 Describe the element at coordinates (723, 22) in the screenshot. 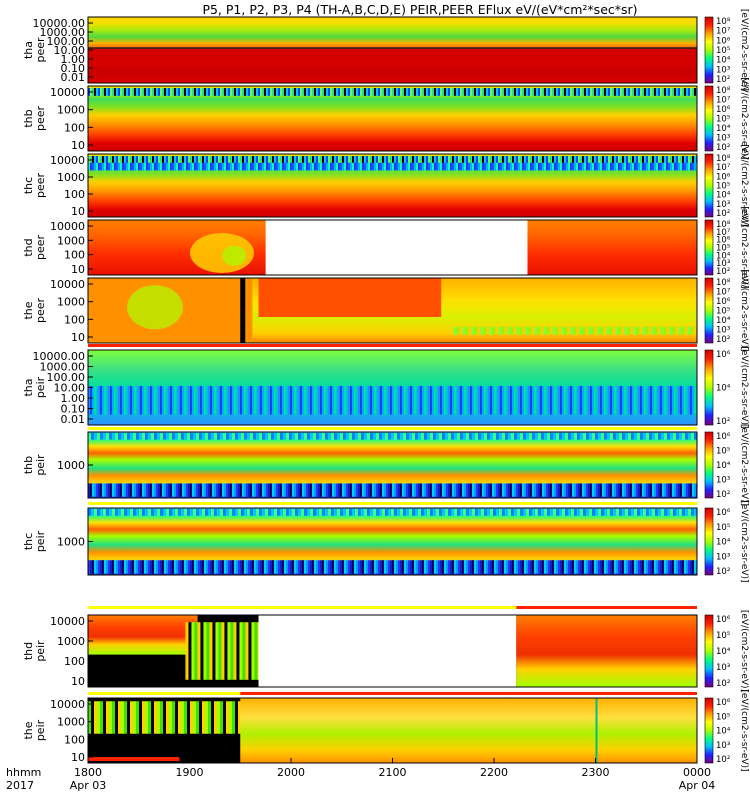

I see `colorbar-tick-label: 10⁸` at that location.